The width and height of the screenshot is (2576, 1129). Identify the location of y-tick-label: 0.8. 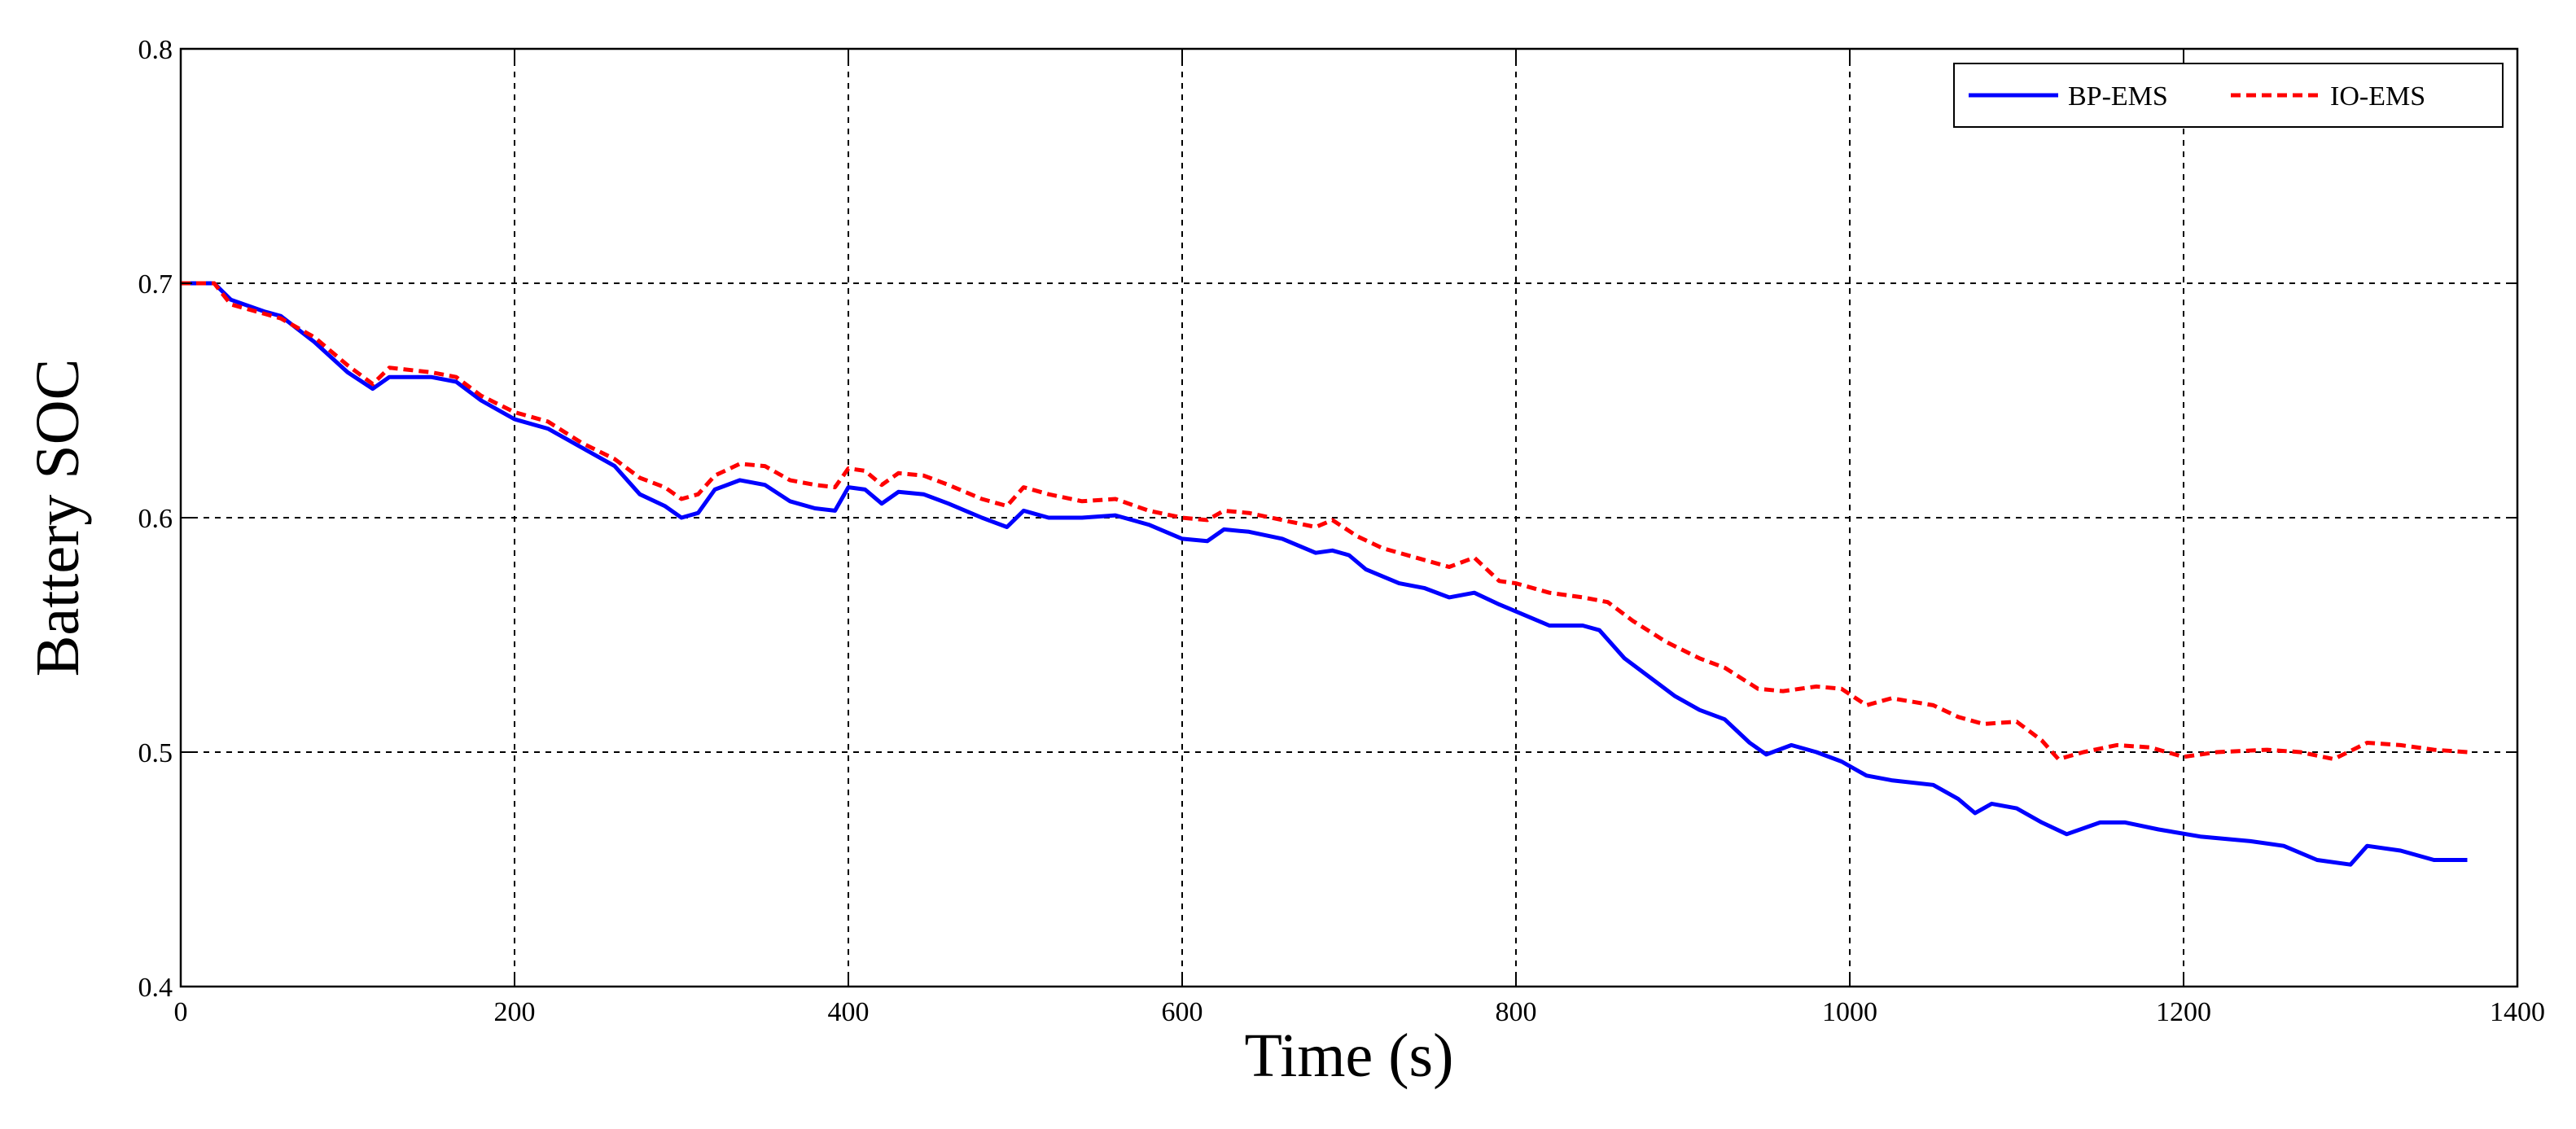
(155, 50).